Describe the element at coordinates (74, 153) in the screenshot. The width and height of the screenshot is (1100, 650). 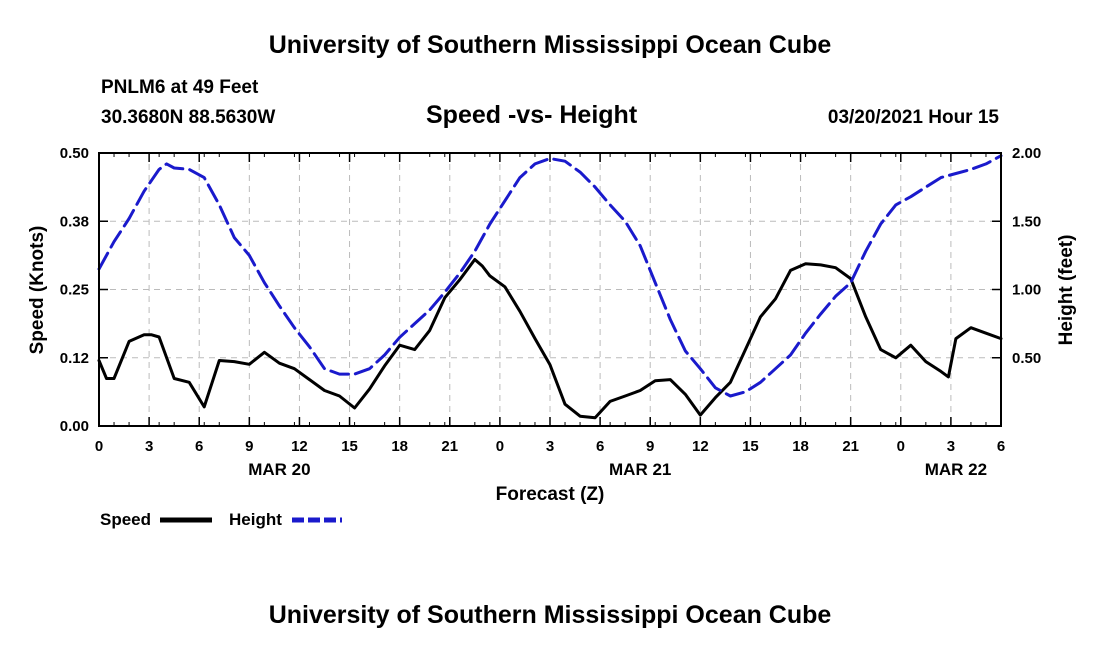
I see `y-left-tick-label: 0.50` at that location.